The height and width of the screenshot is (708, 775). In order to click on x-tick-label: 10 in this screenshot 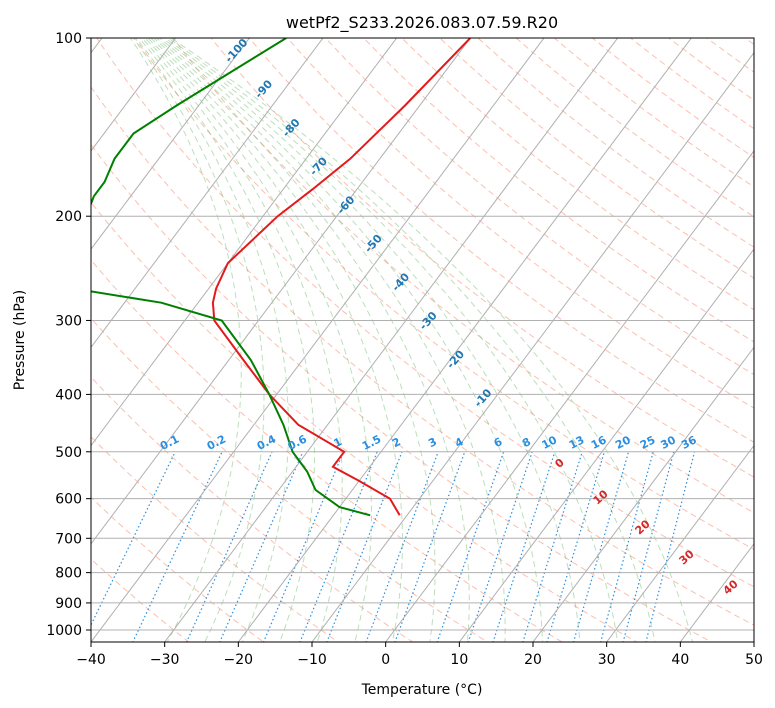, I will do `click(459, 660)`.